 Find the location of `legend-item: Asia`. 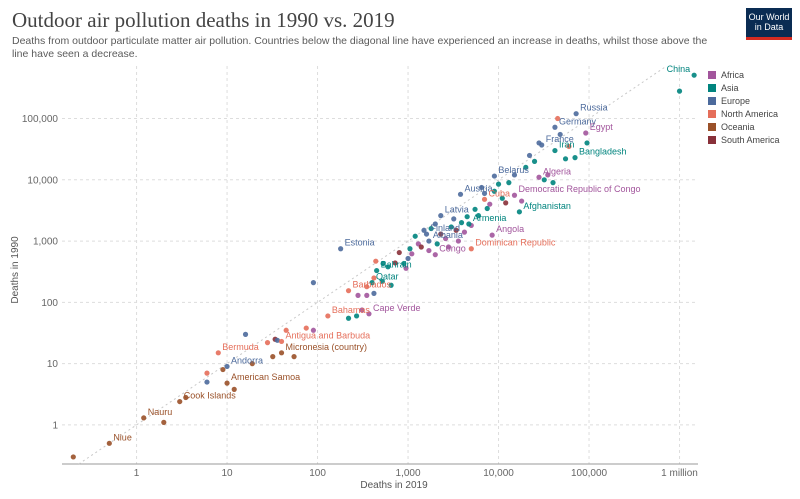

legend-item: Asia is located at coordinates (744, 87).